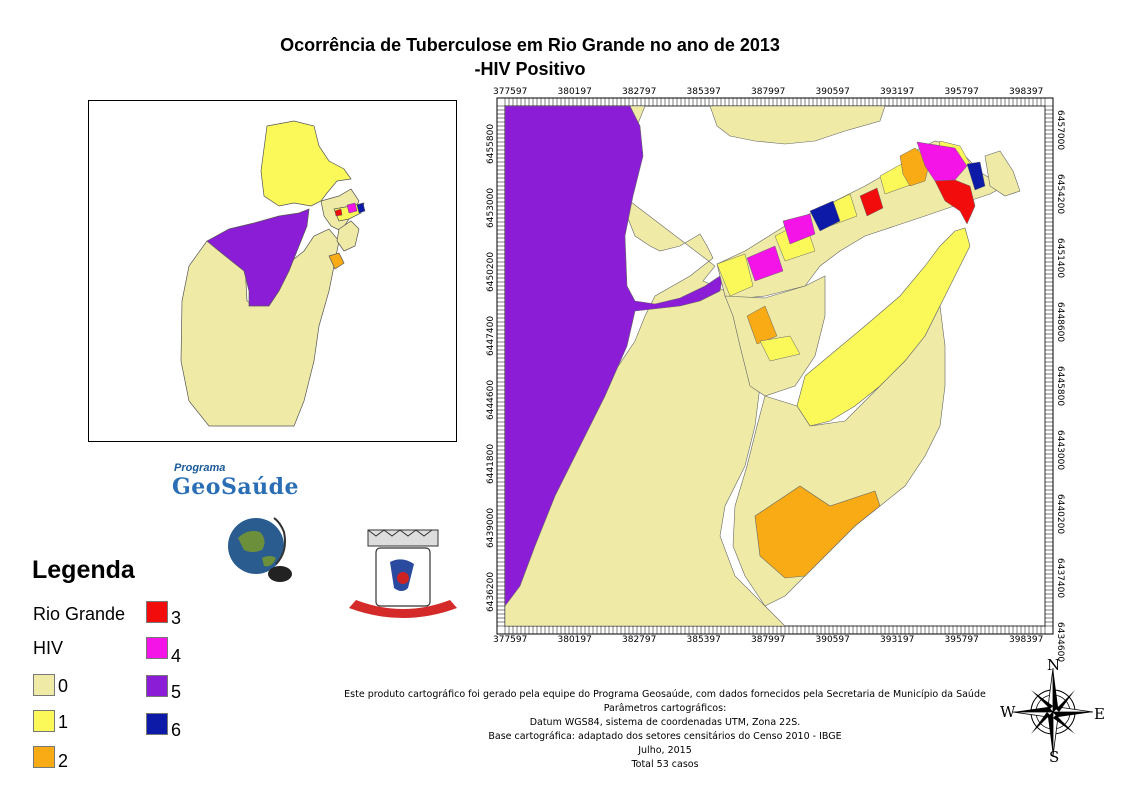  I want to click on x-tick-bottom-label: 393197, so click(897, 640).